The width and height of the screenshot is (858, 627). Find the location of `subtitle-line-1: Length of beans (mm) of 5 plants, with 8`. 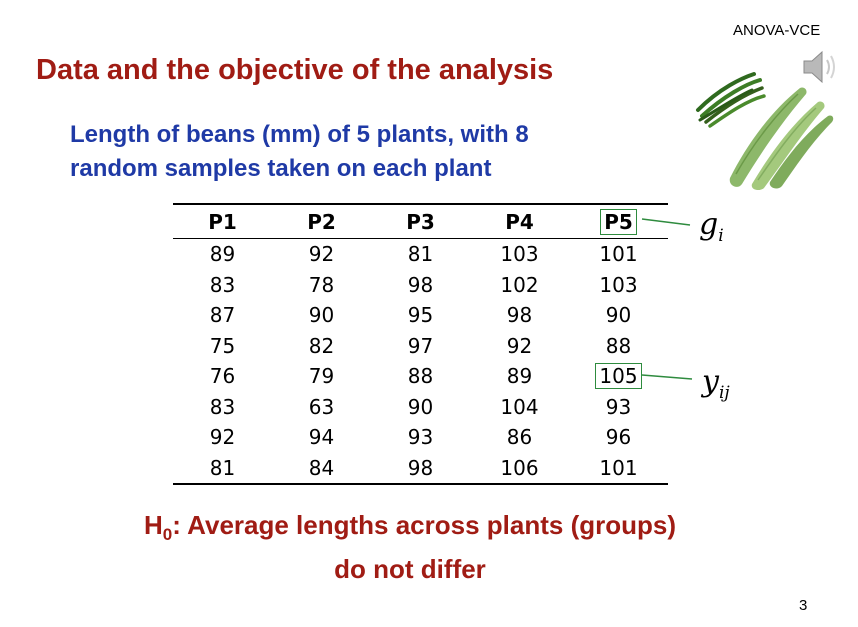

subtitle-line-1: Length of beans (mm) of 5 plants, with 8 is located at coordinates (299, 134).